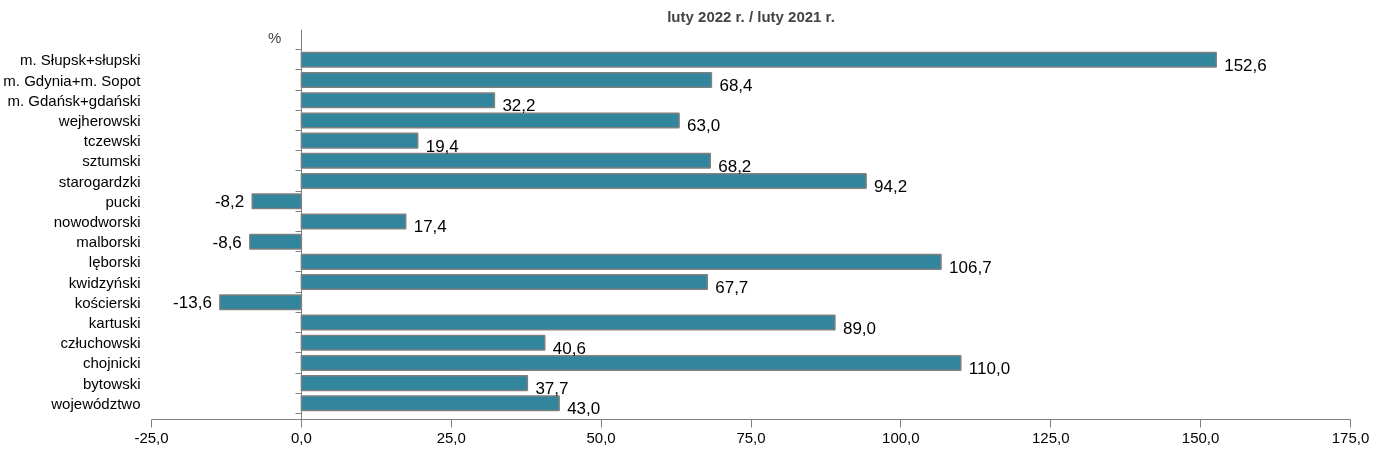  I want to click on data-label: 68,2, so click(735, 166).